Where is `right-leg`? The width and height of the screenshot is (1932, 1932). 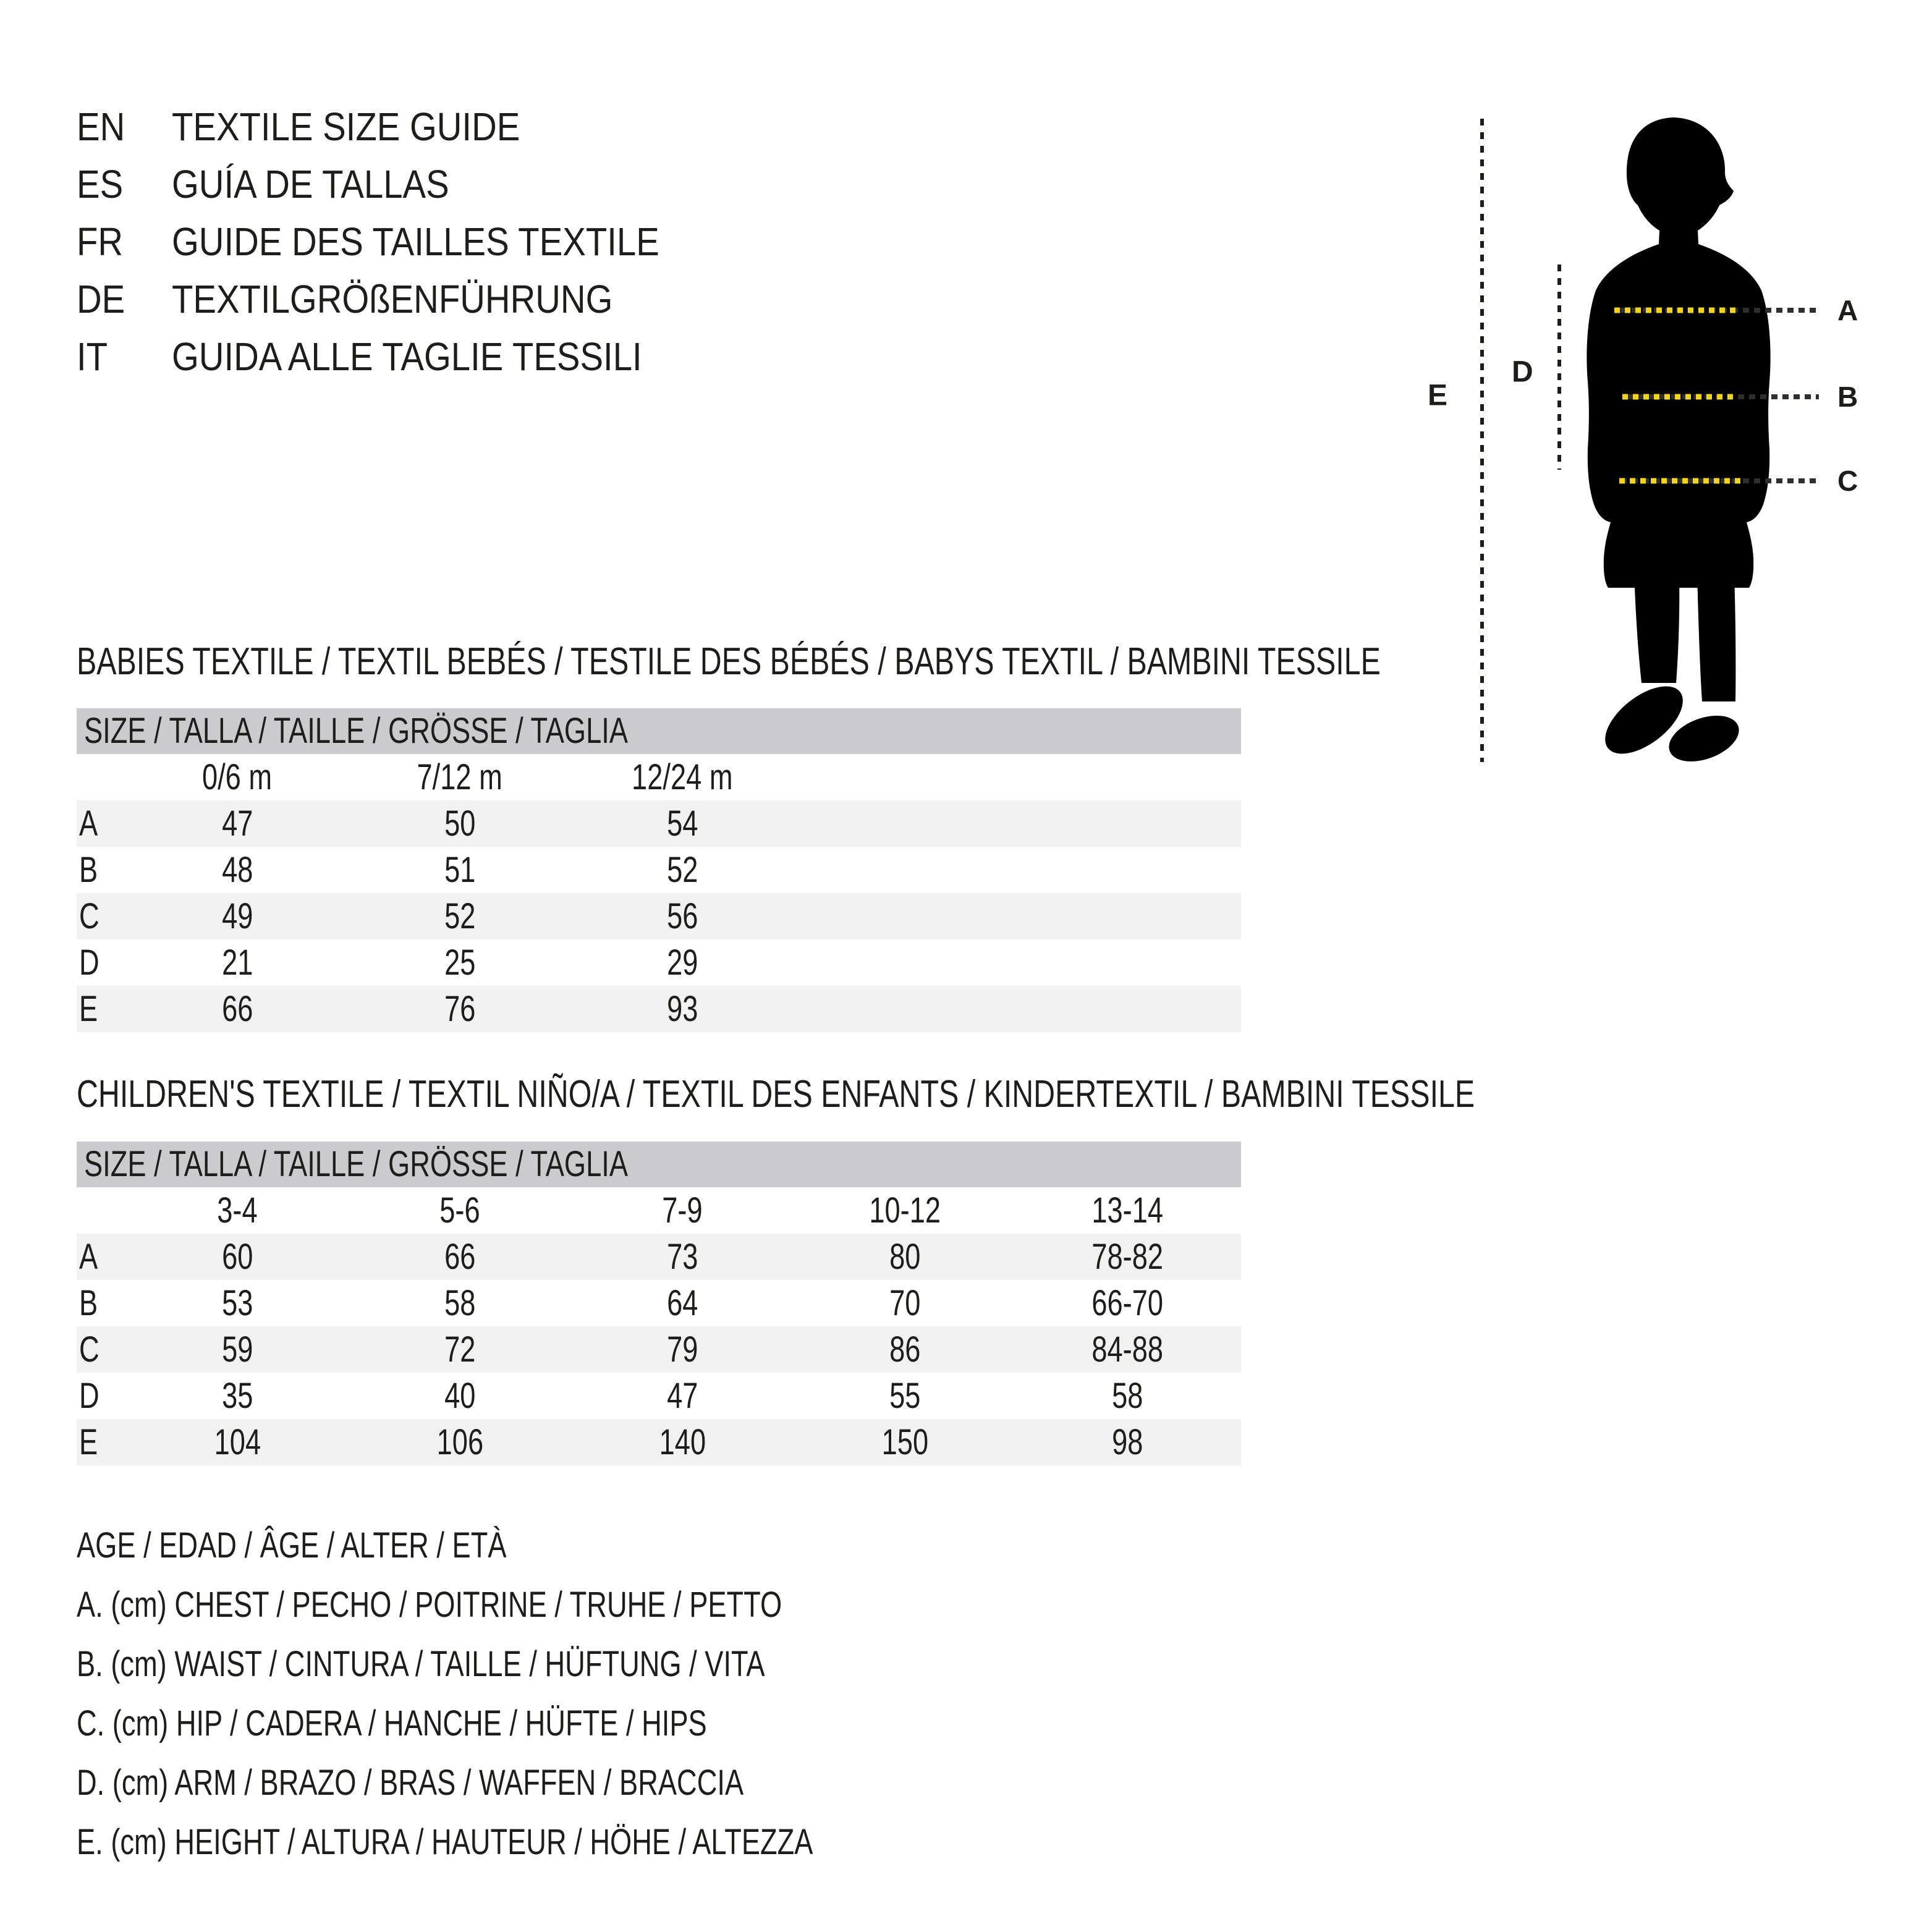
right-leg is located at coordinates (1716, 638).